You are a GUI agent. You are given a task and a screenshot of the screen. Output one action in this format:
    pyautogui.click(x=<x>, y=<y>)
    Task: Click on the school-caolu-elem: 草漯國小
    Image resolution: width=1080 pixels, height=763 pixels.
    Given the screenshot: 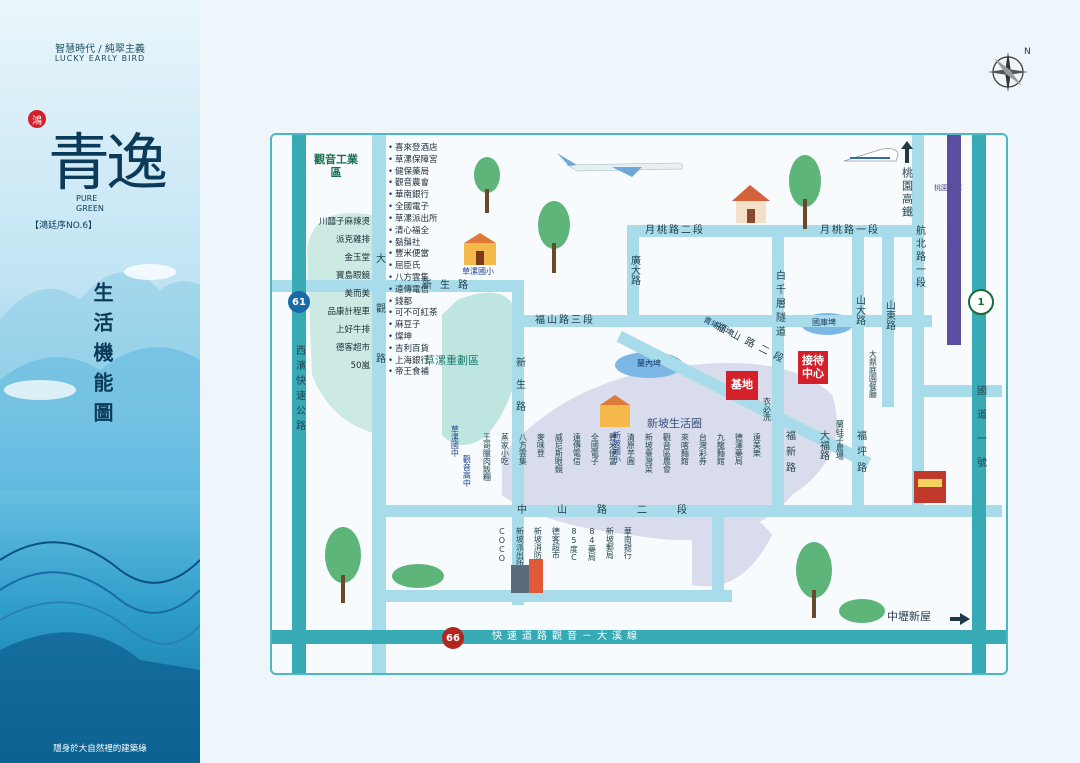 What is the action you would take?
    pyautogui.click(x=478, y=271)
    